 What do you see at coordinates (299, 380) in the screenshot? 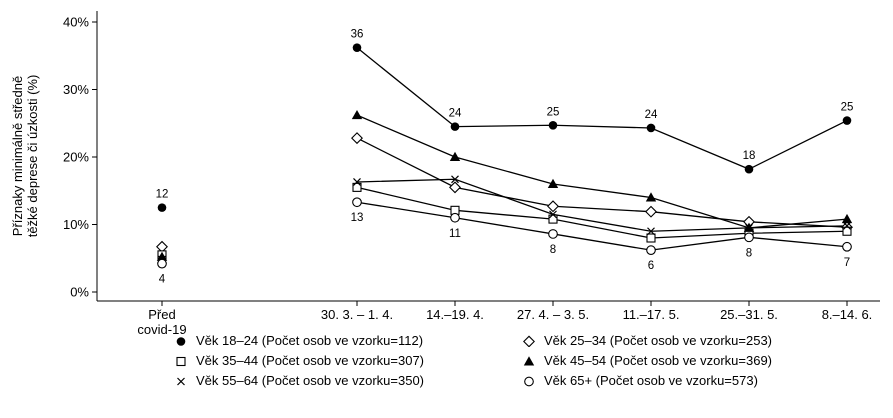
I see `legend-item: Věk 55–64 (Počet osob ve vzorku=350)` at bounding box center [299, 380].